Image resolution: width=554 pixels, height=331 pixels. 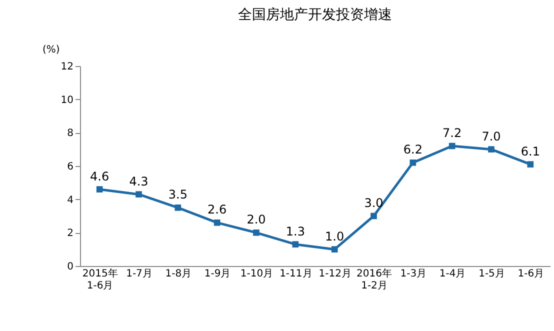 I want to click on text: 3.0, so click(x=374, y=203).